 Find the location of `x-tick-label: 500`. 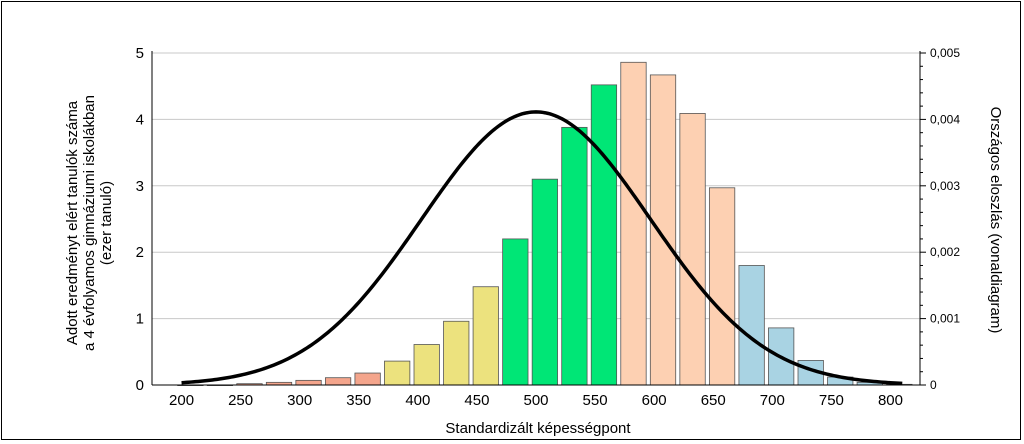

x-tick-label: 500 is located at coordinates (535, 400).